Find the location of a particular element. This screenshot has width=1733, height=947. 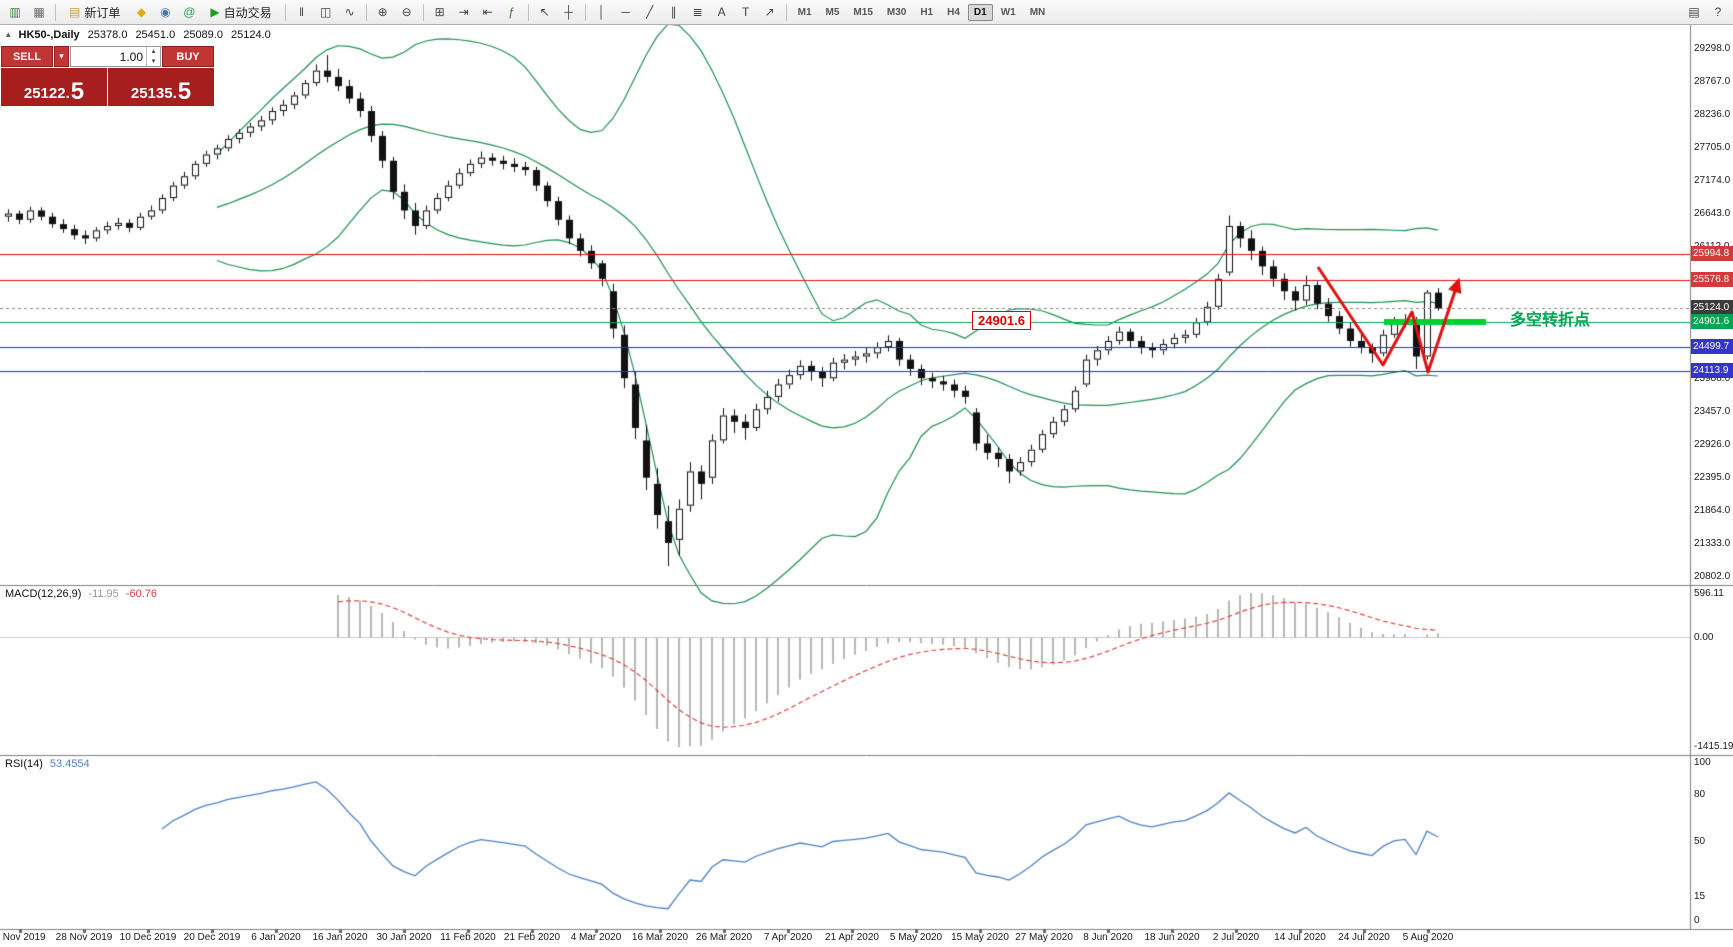

new-chart-icon: ▥ is located at coordinates (15, 12).